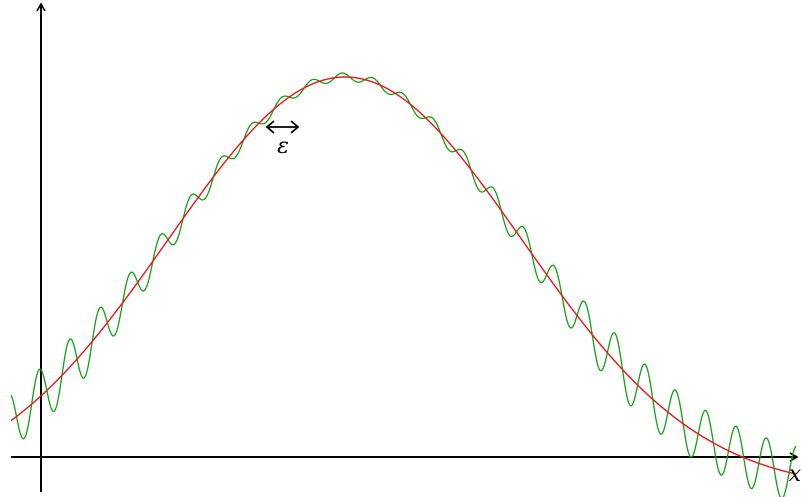  Describe the element at coordinates (795, 474) in the screenshot. I see `x-axis-label: x` at that location.